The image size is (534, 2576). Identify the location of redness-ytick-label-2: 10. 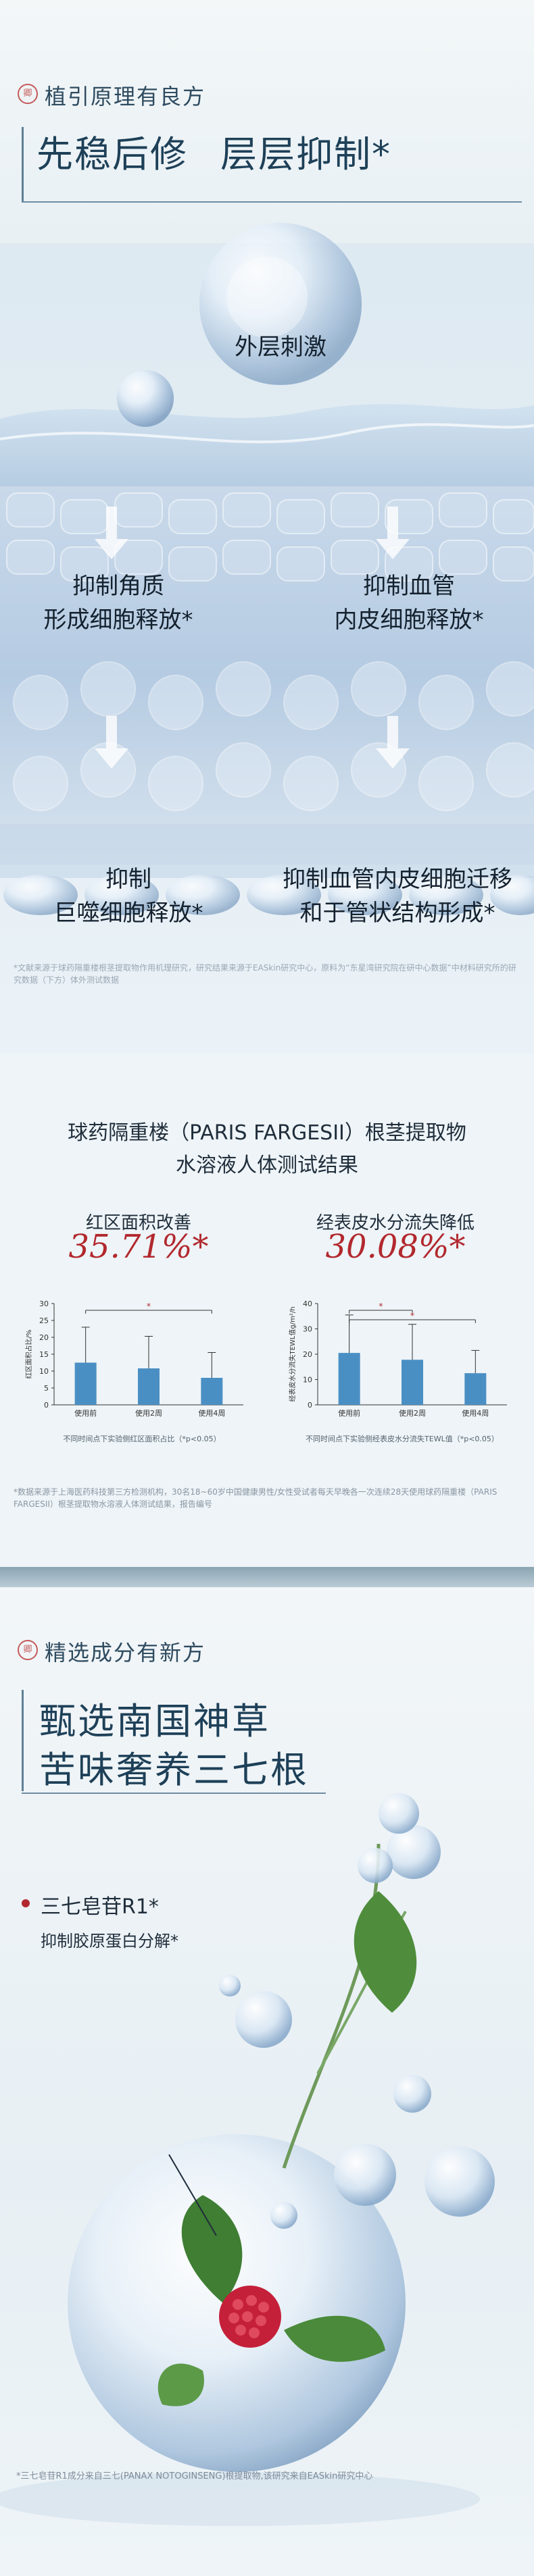
(44, 1371).